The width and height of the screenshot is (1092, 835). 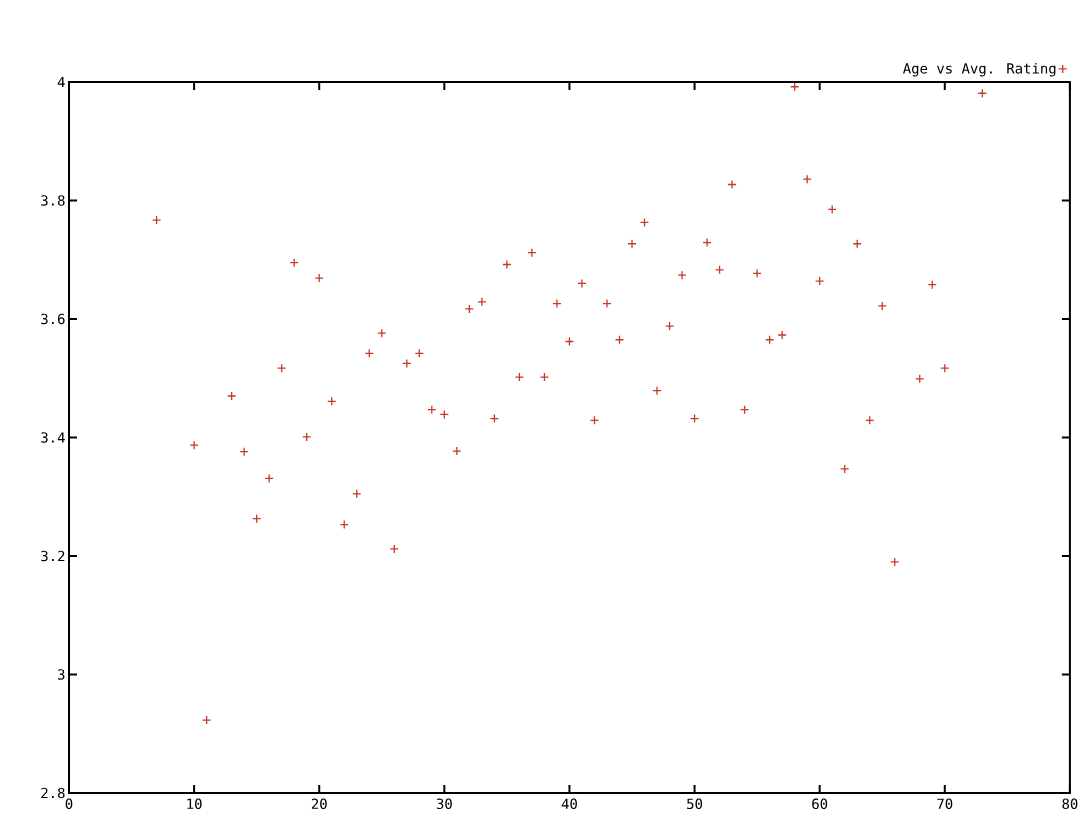 What do you see at coordinates (69, 804) in the screenshot?
I see `x-tick-label: 0` at bounding box center [69, 804].